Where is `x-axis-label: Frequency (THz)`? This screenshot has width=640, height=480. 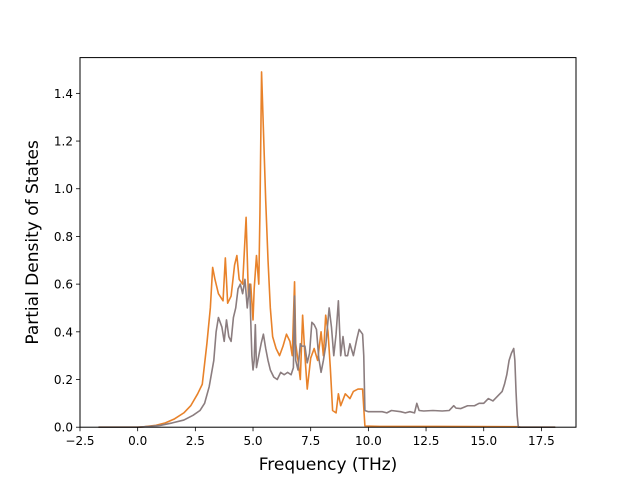 x-axis-label: Frequency (THz) is located at coordinates (328, 465).